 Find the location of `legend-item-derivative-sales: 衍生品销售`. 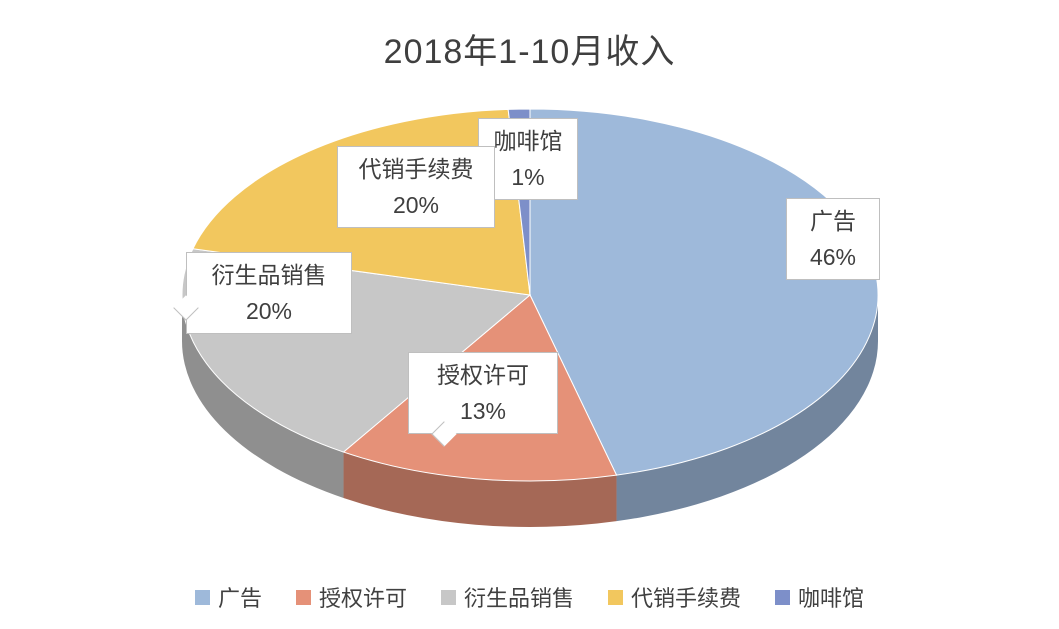

legend-item-derivative-sales: 衍生品销售 is located at coordinates (507, 597).